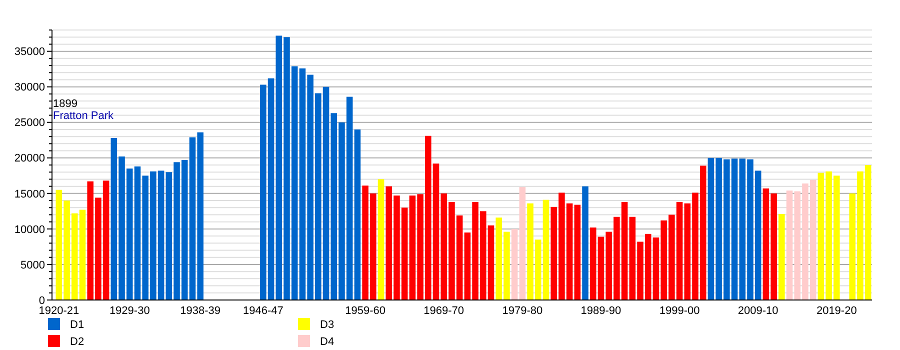  Describe the element at coordinates (200, 311) in the screenshot. I see `x-tick-label: 1938-39` at that location.